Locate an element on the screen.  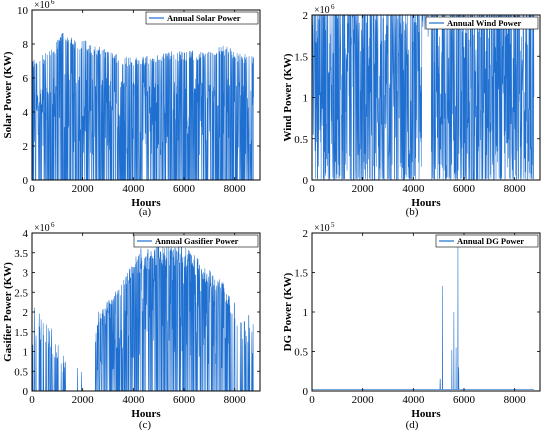
y-tick-label: 3 is located at coordinates (26, 274).